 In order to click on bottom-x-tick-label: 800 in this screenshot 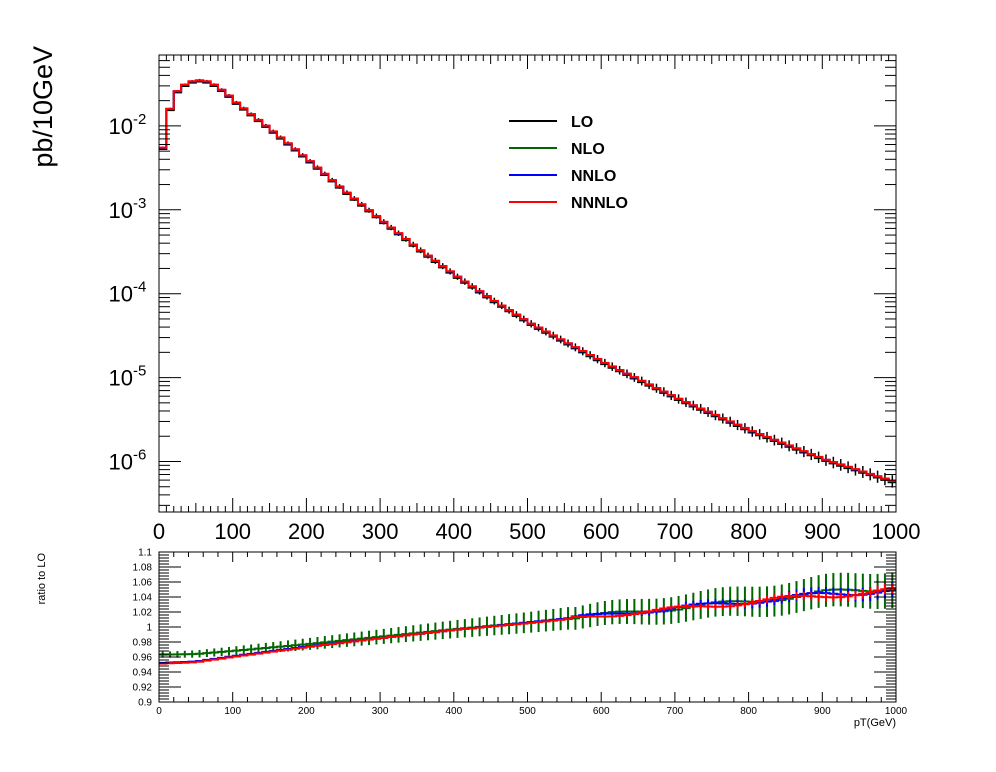, I will do `click(748, 711)`.